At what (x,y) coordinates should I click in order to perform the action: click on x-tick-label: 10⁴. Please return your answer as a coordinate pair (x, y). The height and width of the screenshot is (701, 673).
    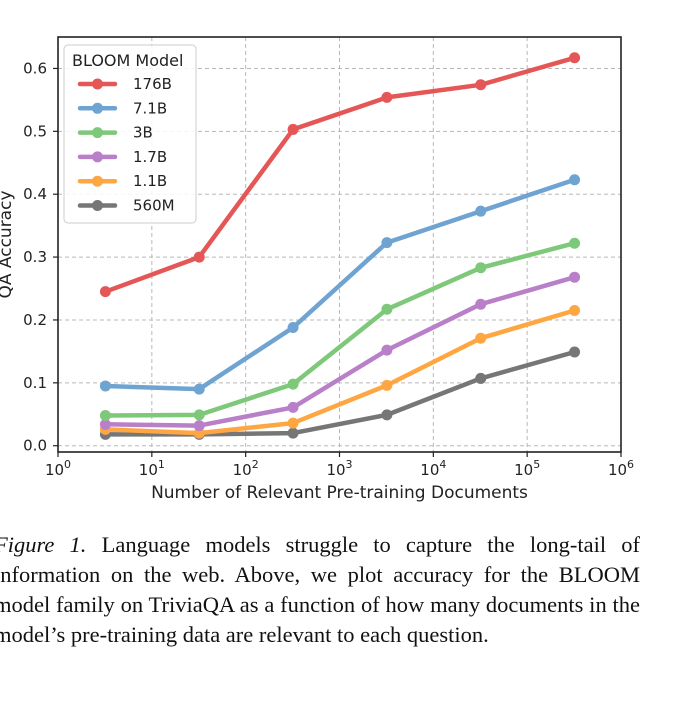
    Looking at the image, I should click on (433, 468).